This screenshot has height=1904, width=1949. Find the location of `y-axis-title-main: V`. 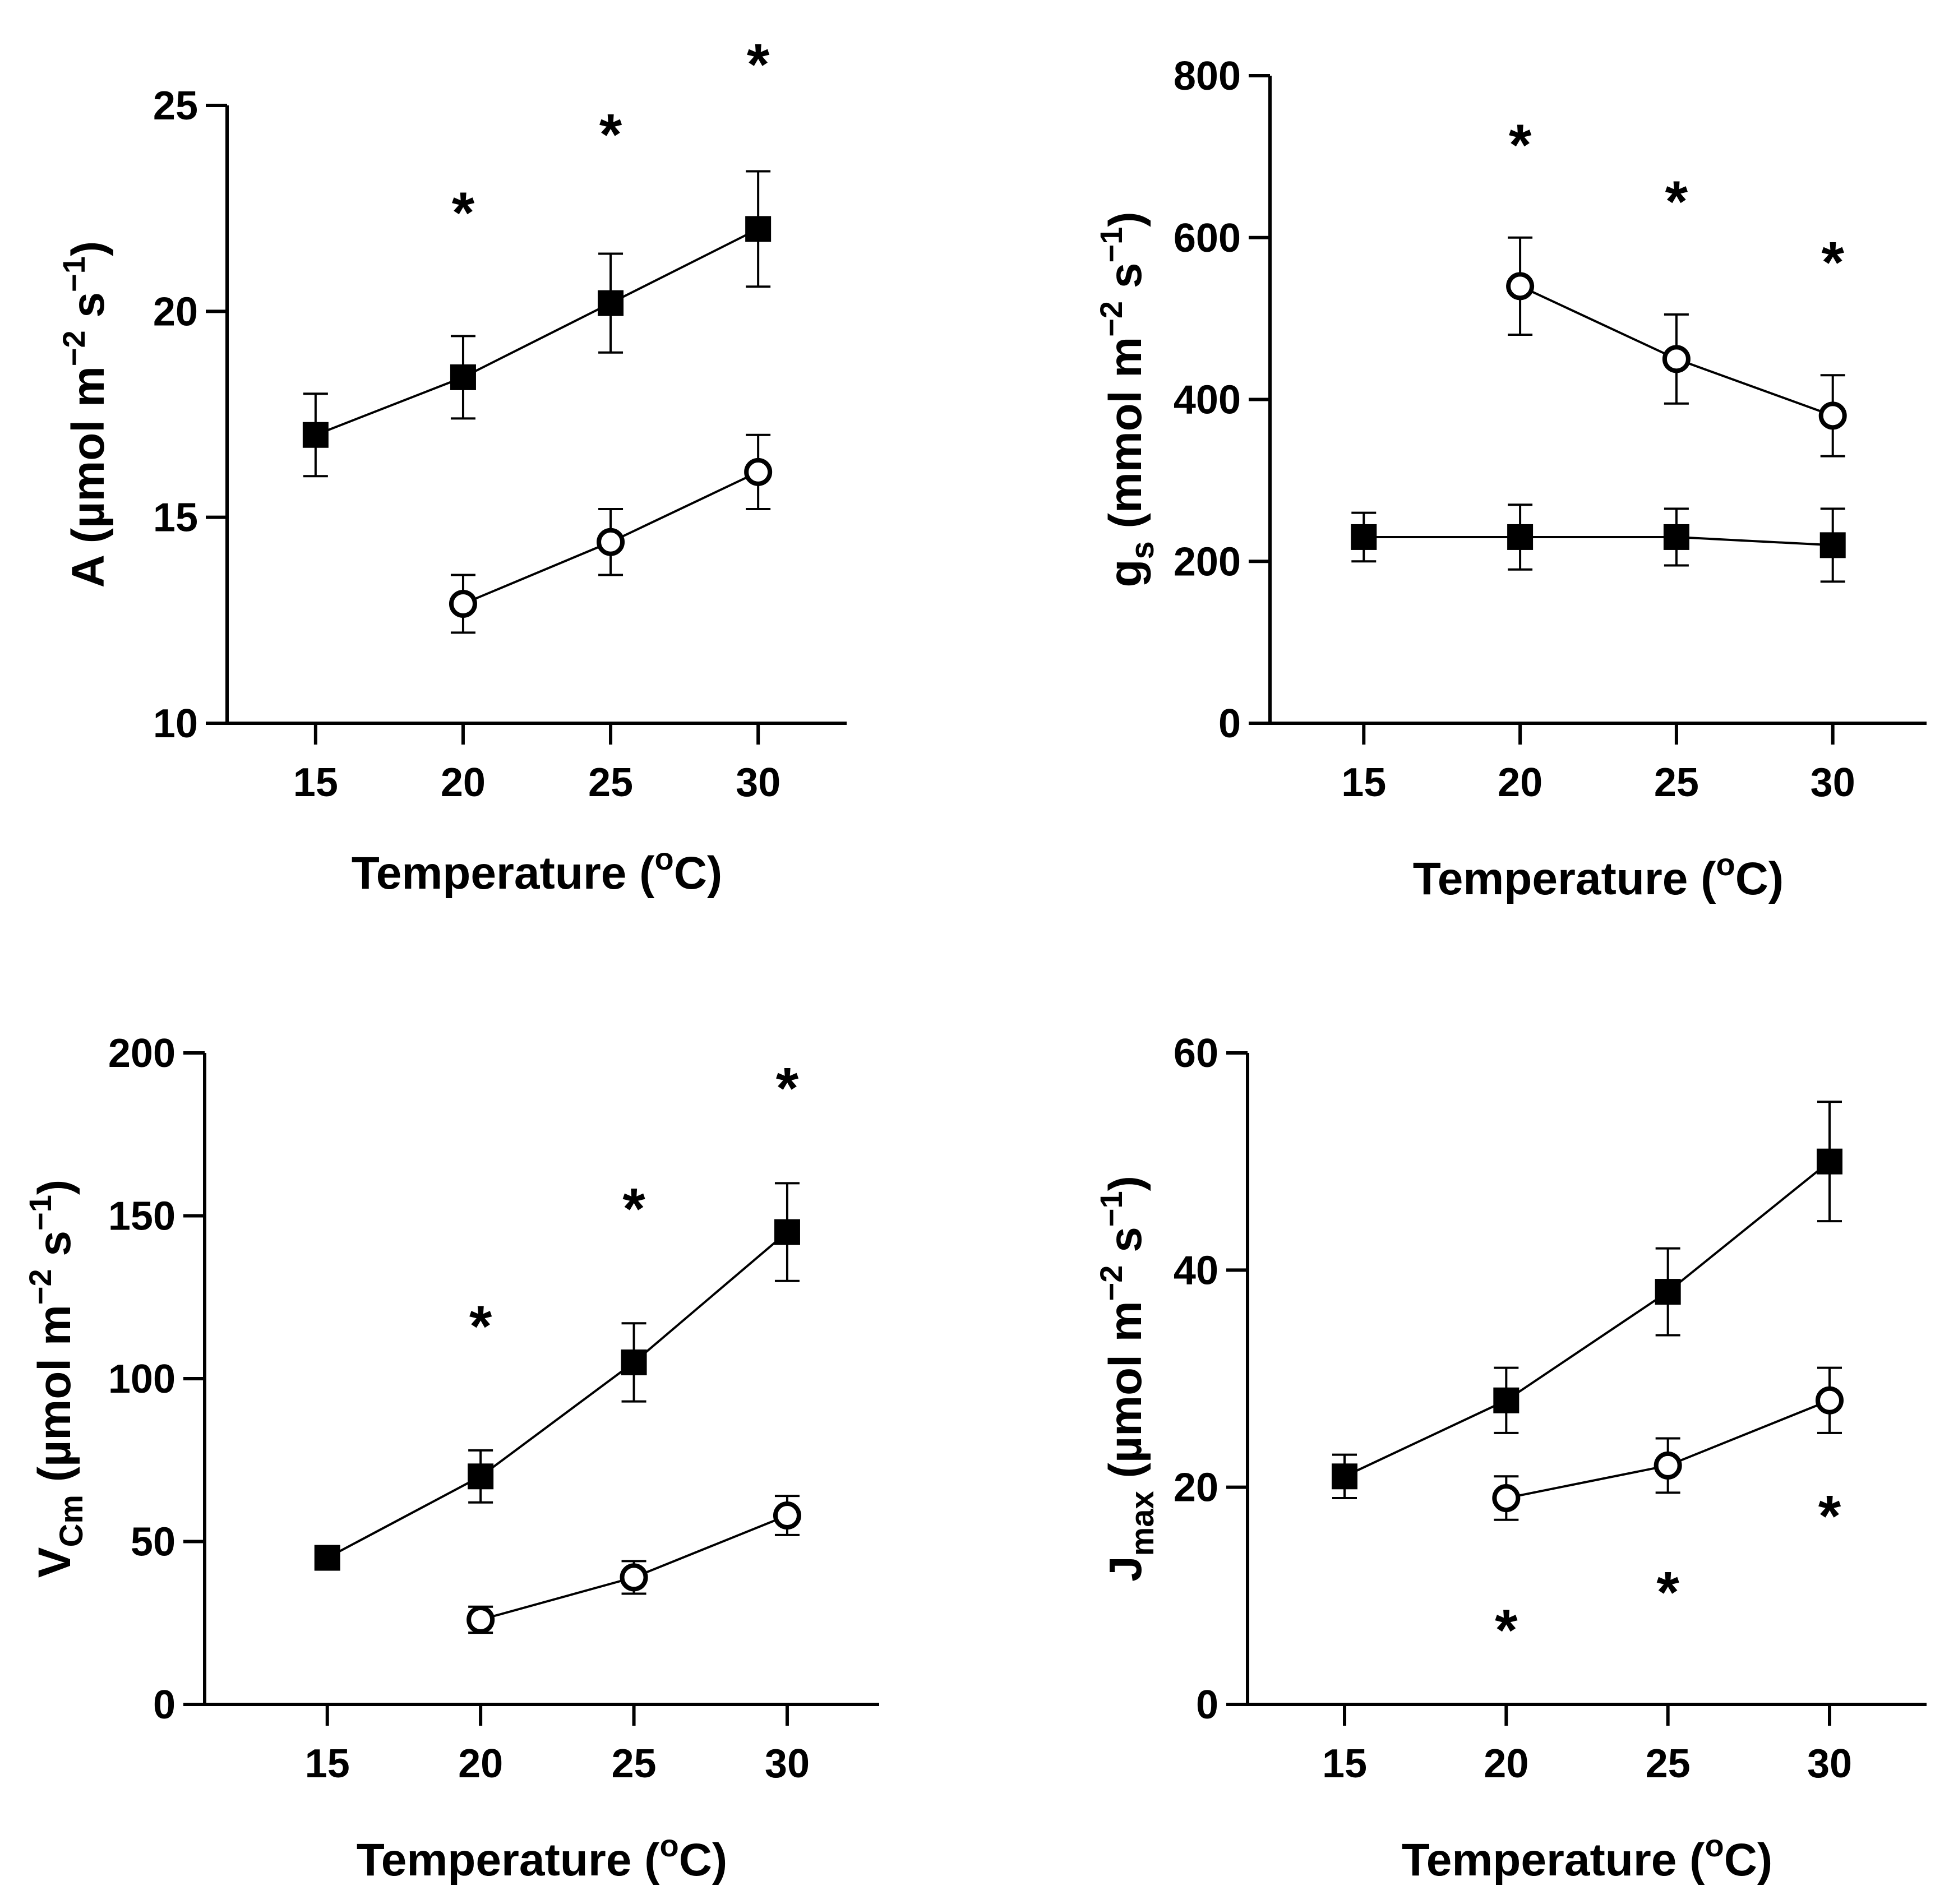

y-axis-title-main: V is located at coordinates (54, 1562).